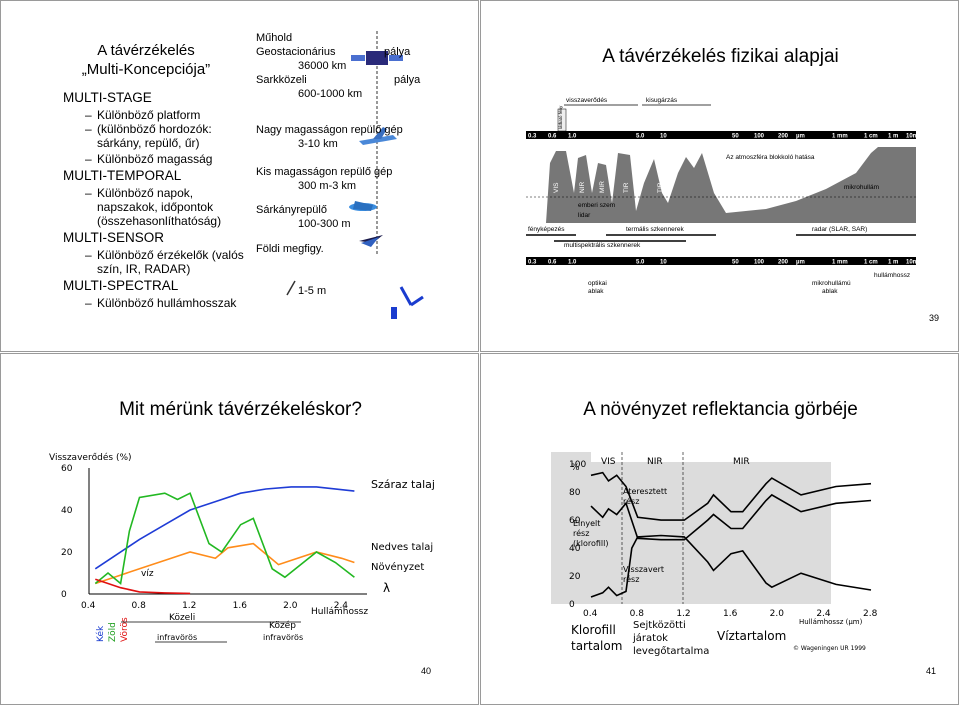  What do you see at coordinates (158, 115) in the screenshot?
I see `list-sub: Különböző platform` at bounding box center [158, 115].